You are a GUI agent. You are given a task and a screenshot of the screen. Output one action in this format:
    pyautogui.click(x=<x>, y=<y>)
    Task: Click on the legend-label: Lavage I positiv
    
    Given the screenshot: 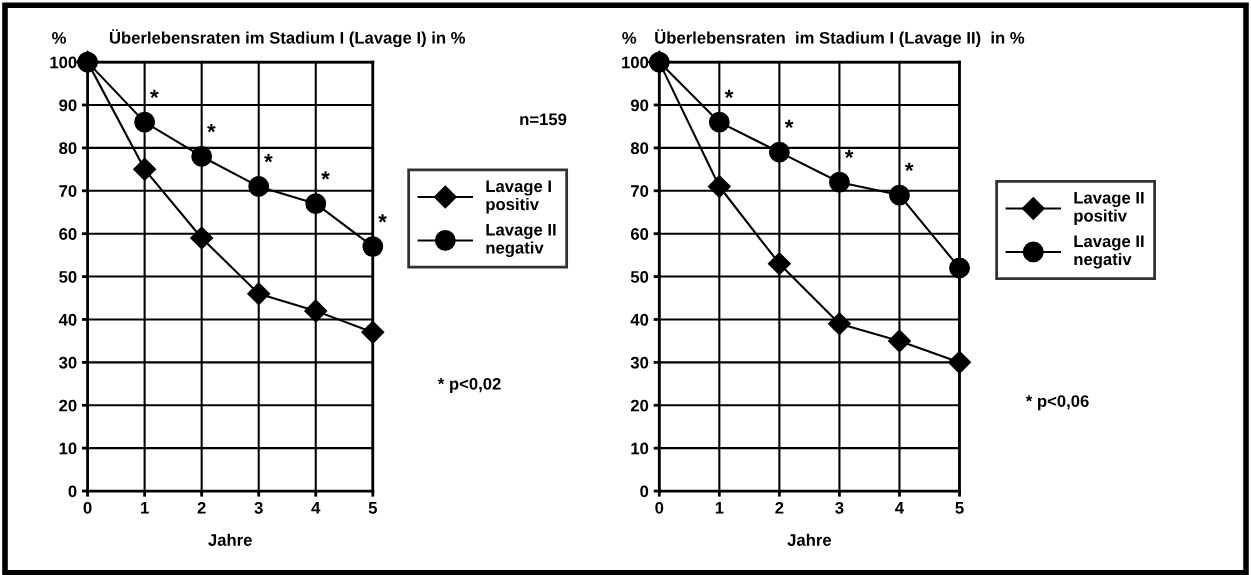 What is the action you would take?
    pyautogui.click(x=518, y=197)
    